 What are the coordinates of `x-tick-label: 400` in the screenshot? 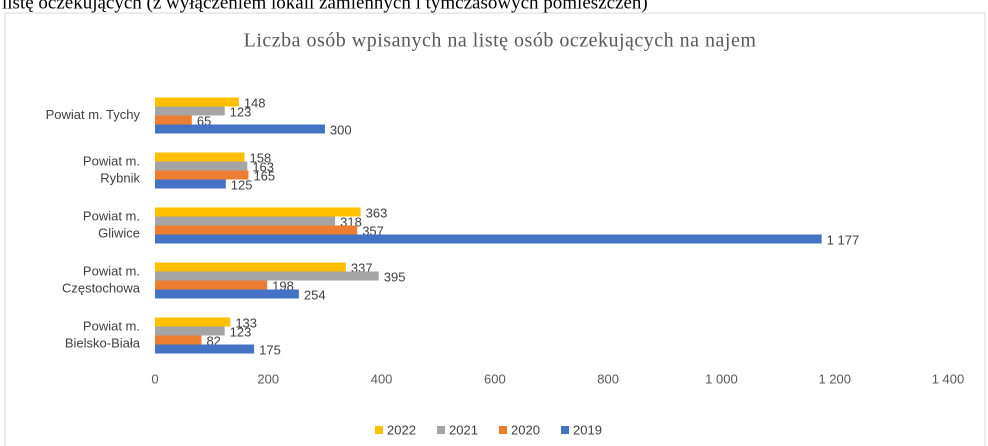 It's located at (382, 378).